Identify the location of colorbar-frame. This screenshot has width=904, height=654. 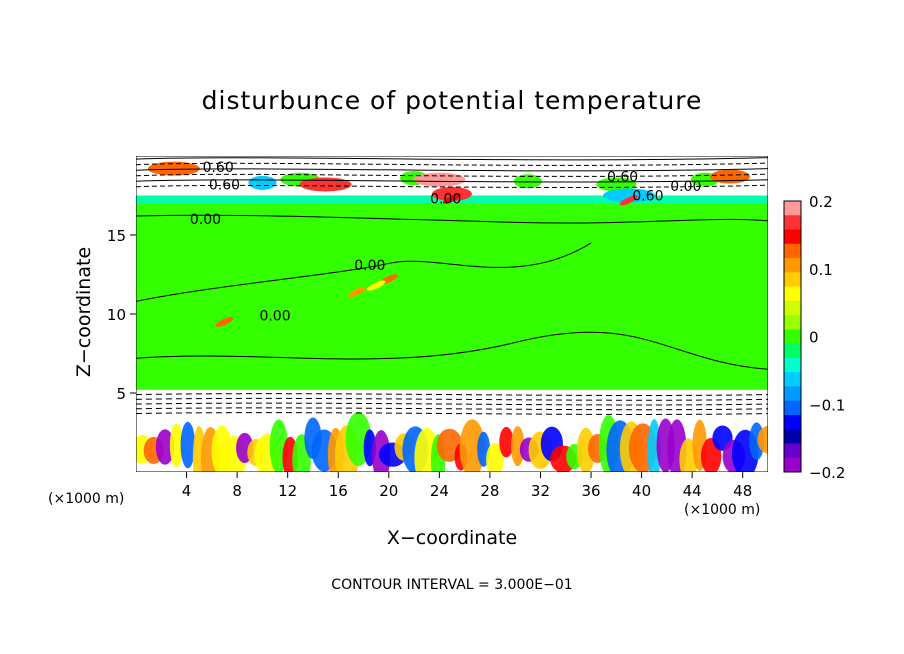
(792, 336).